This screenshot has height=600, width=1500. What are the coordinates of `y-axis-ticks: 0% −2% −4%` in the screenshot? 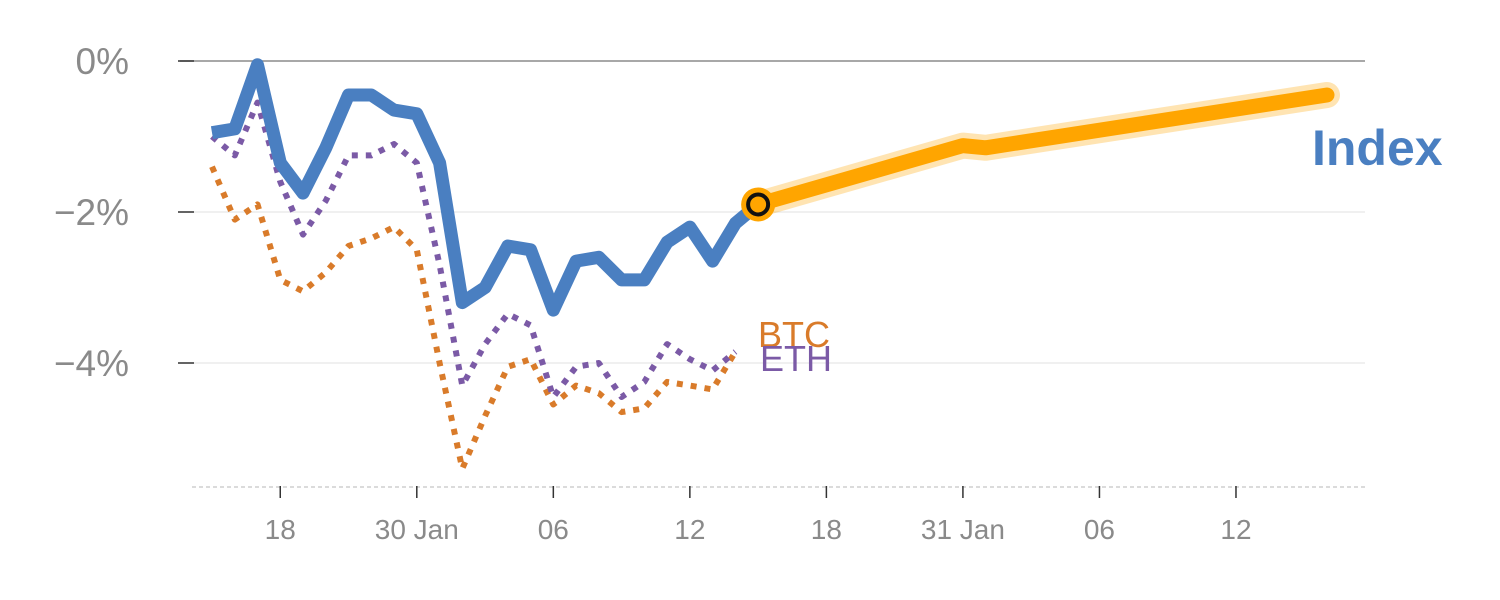 It's located at (124, 212).